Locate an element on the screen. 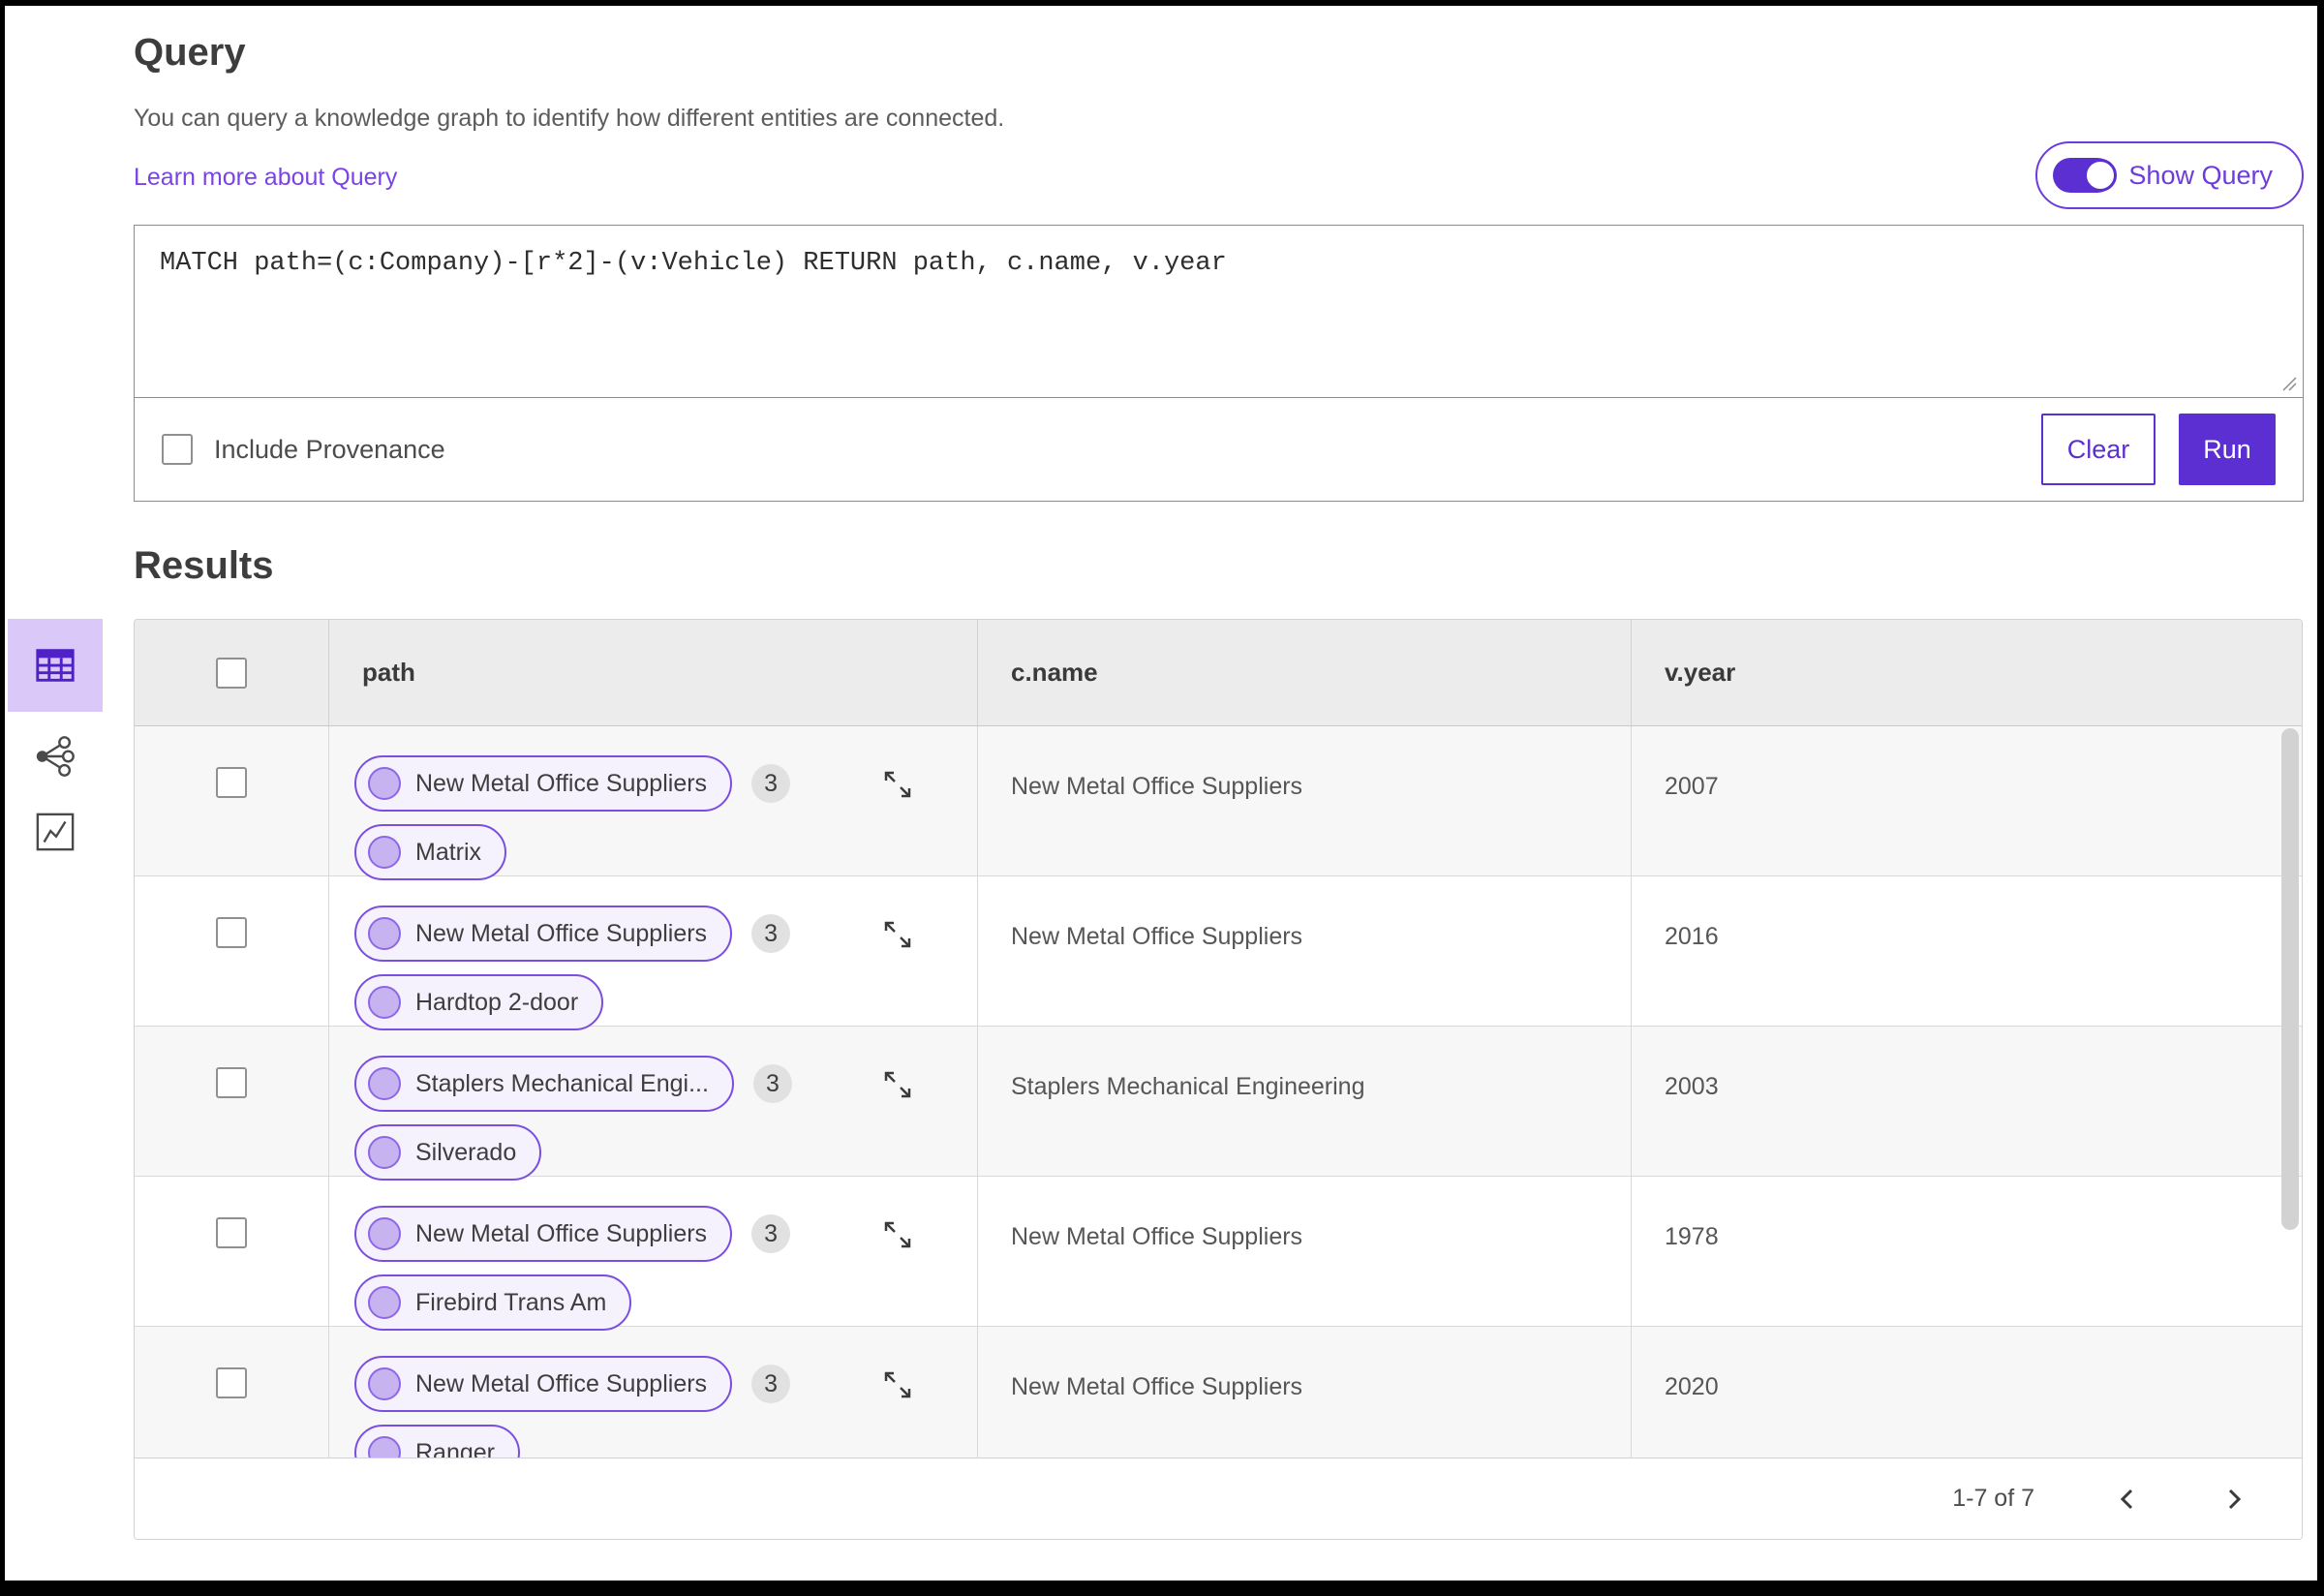  chevron-left-icon is located at coordinates (2126, 1499).